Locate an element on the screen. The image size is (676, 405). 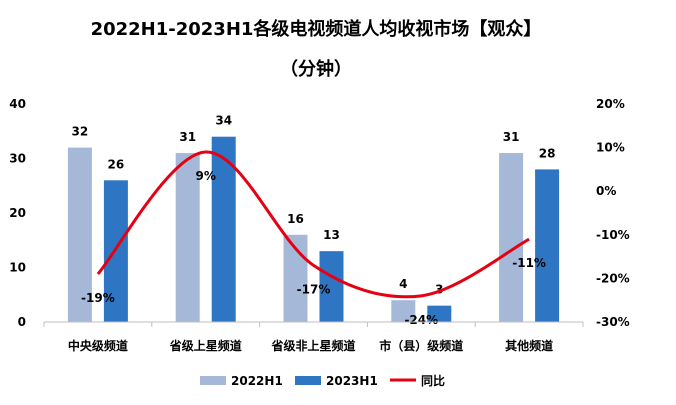
right-axis-tick-label: 0% is located at coordinates (606, 191).